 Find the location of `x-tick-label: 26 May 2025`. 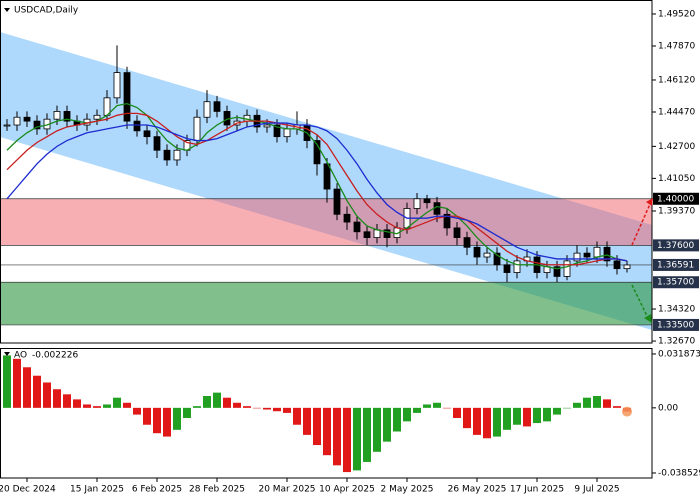

x-tick-label: 26 May 2025 is located at coordinates (477, 490).